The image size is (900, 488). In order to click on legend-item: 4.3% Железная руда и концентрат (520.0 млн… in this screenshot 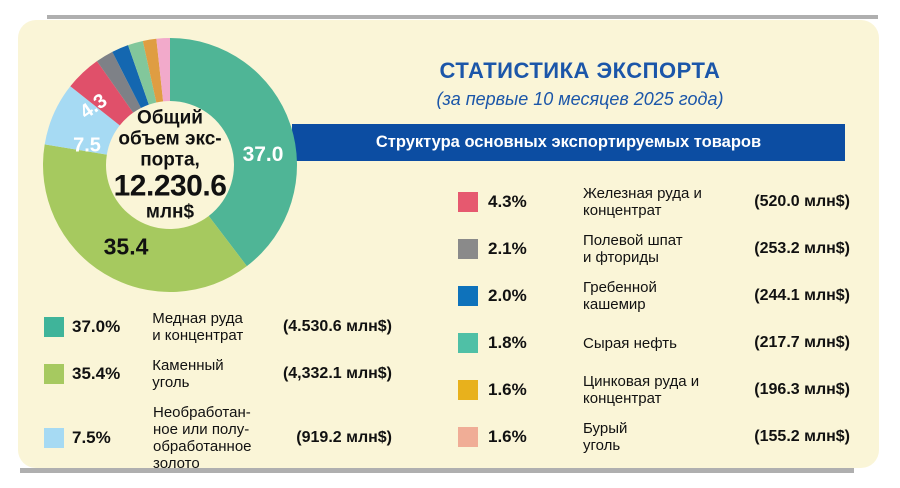, I will do `click(654, 202)`.